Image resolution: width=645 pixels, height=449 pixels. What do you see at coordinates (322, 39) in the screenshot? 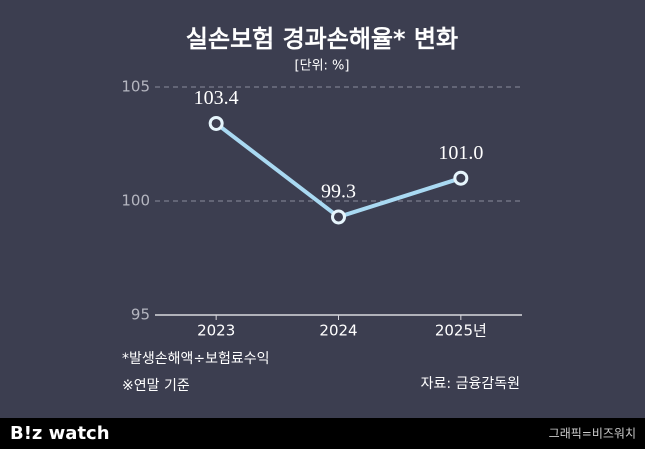
I see `chart-title: 실손보험 경과손해율* 변화` at bounding box center [322, 39].